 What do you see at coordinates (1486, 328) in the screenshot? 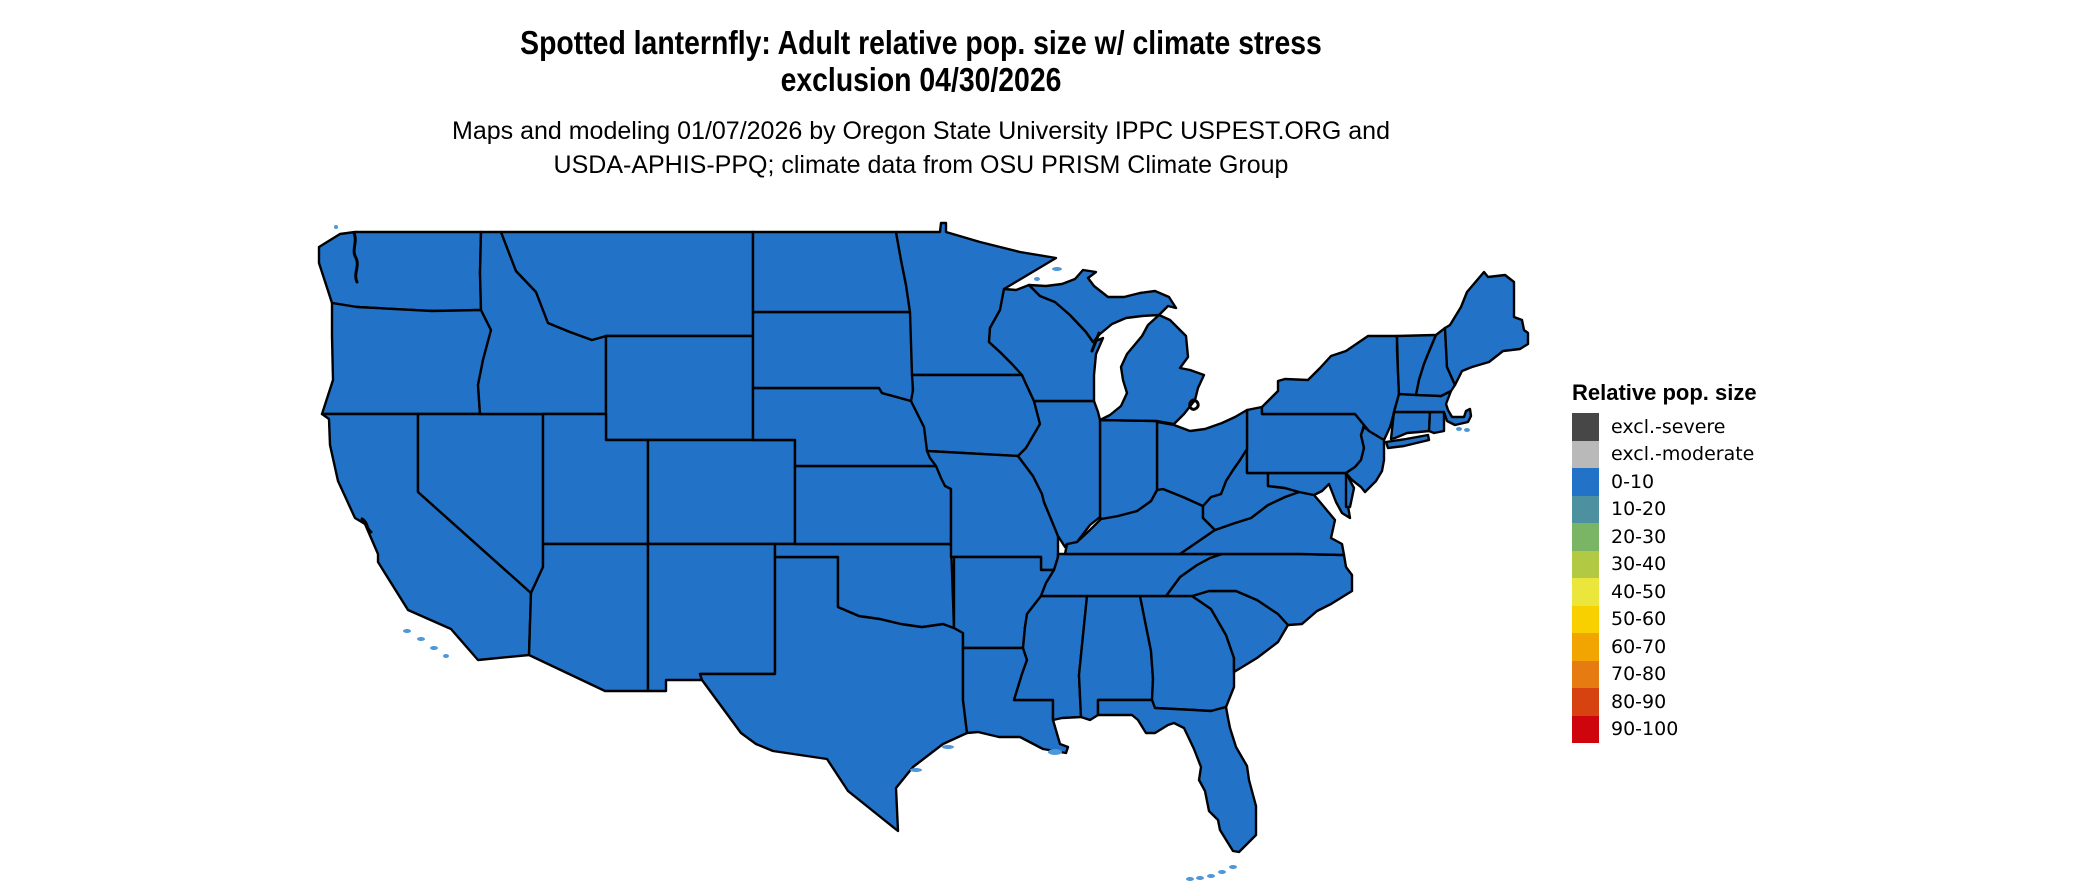
I see `state-maine` at bounding box center [1486, 328].